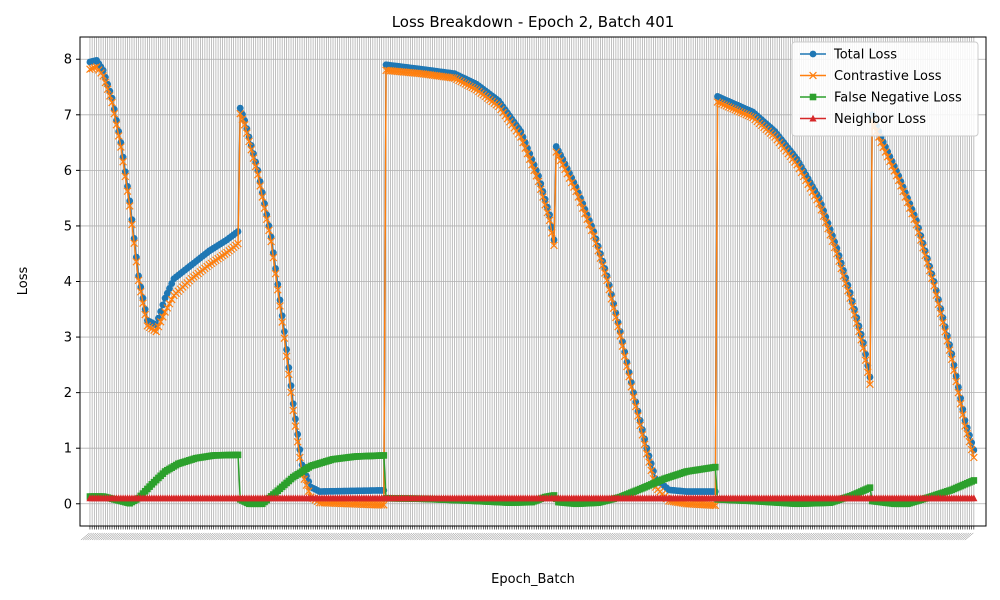  I want to click on legend-marker, so click(813, 75).